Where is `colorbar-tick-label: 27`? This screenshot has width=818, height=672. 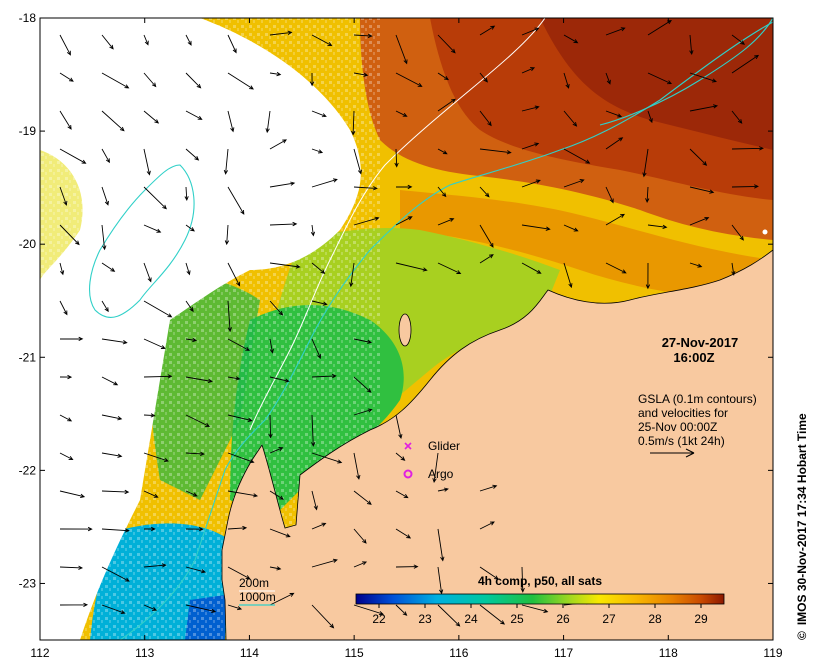
colorbar-tick-label: 27 is located at coordinates (609, 619).